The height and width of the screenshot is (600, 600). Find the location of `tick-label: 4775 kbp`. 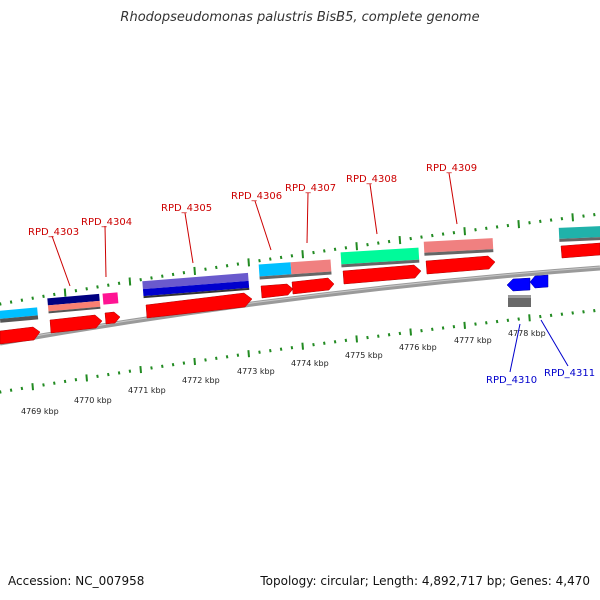

tick-label: 4775 kbp is located at coordinates (364, 355).